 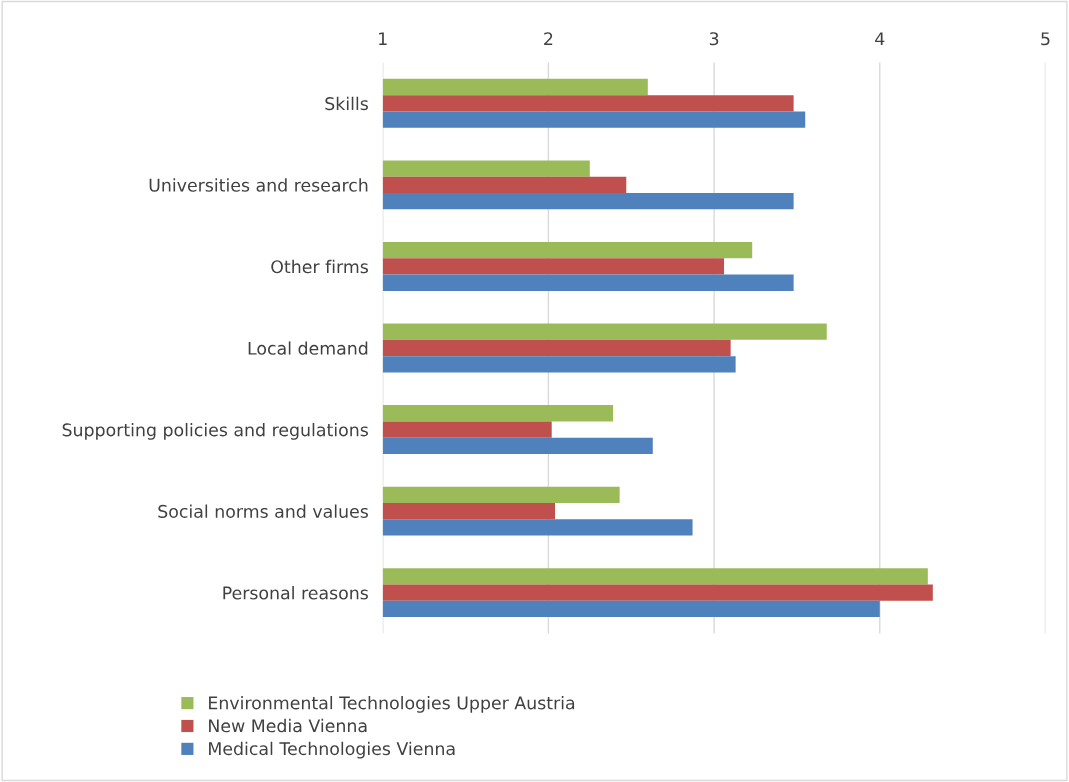 I want to click on legend-label: New Media Vienna, so click(x=288, y=725).